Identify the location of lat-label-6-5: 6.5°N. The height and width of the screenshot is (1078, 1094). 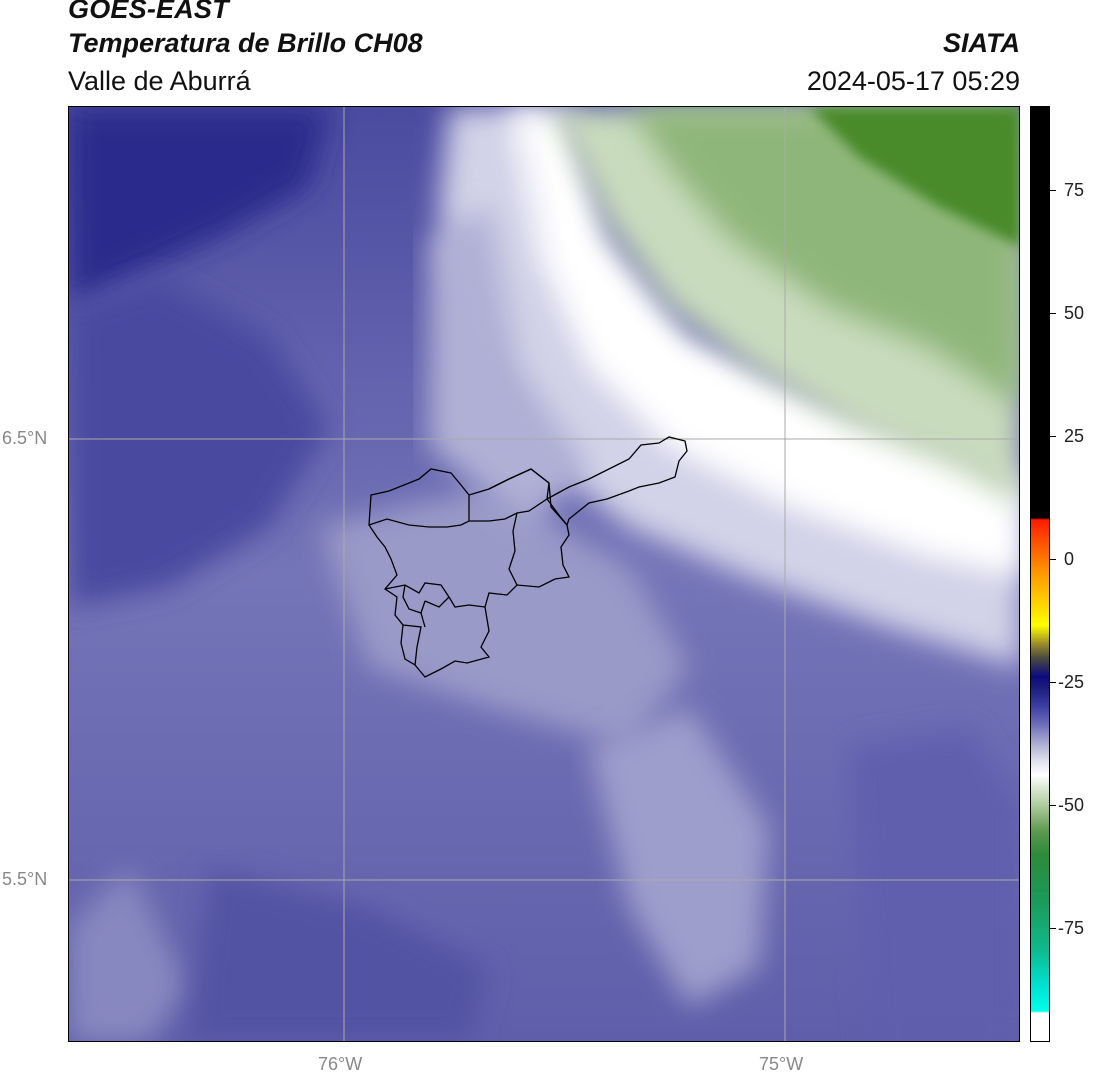
(25, 438).